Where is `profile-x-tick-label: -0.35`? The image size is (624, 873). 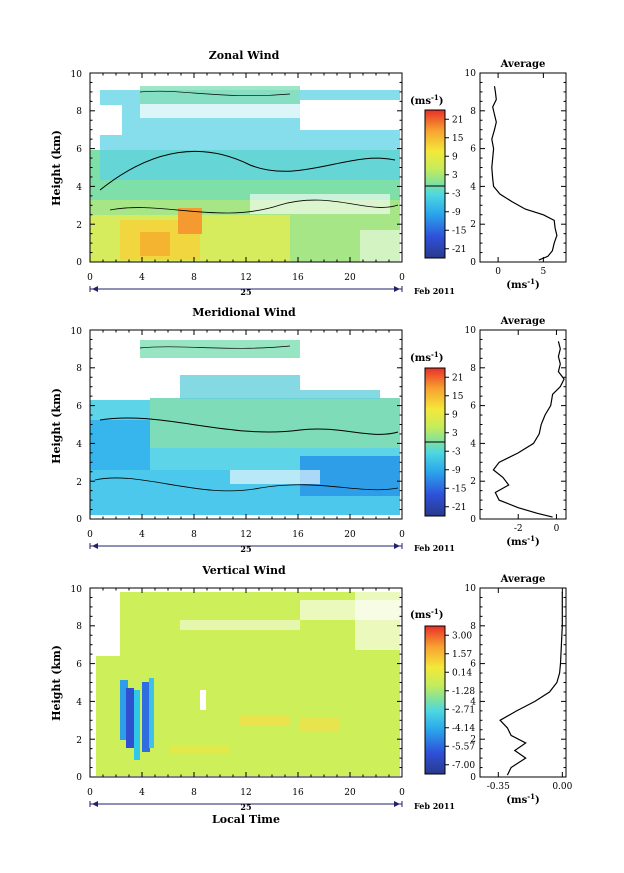
profile-x-tick-label: -0.35 is located at coordinates (498, 787).